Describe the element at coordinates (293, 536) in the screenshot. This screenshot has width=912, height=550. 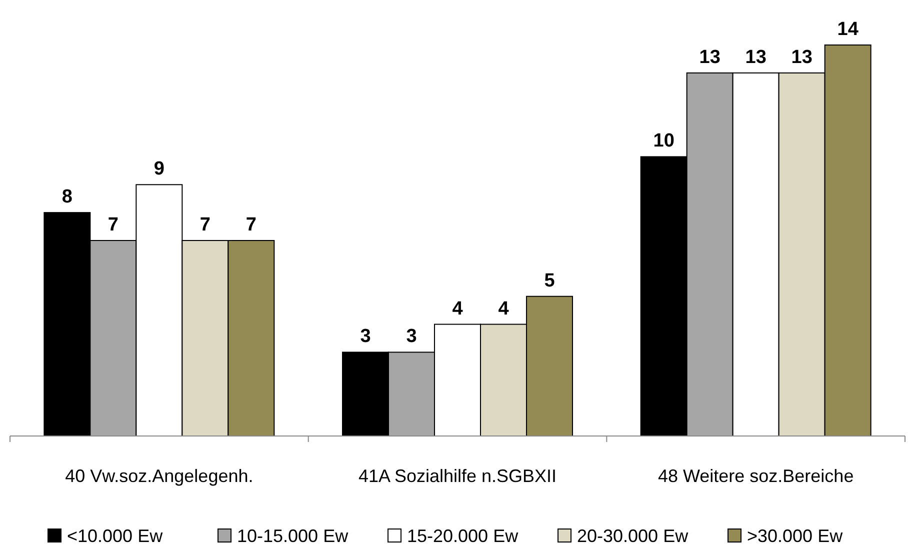
I see `legend-label: 10-15.000 Ew` at that location.